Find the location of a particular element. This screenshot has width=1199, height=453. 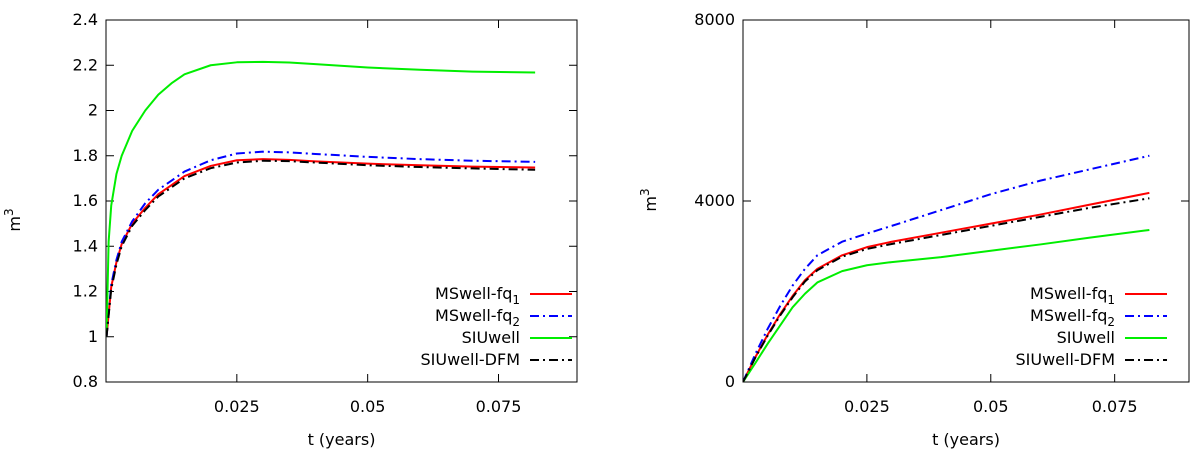

y-tick-label: 1.4 is located at coordinates (85, 245).